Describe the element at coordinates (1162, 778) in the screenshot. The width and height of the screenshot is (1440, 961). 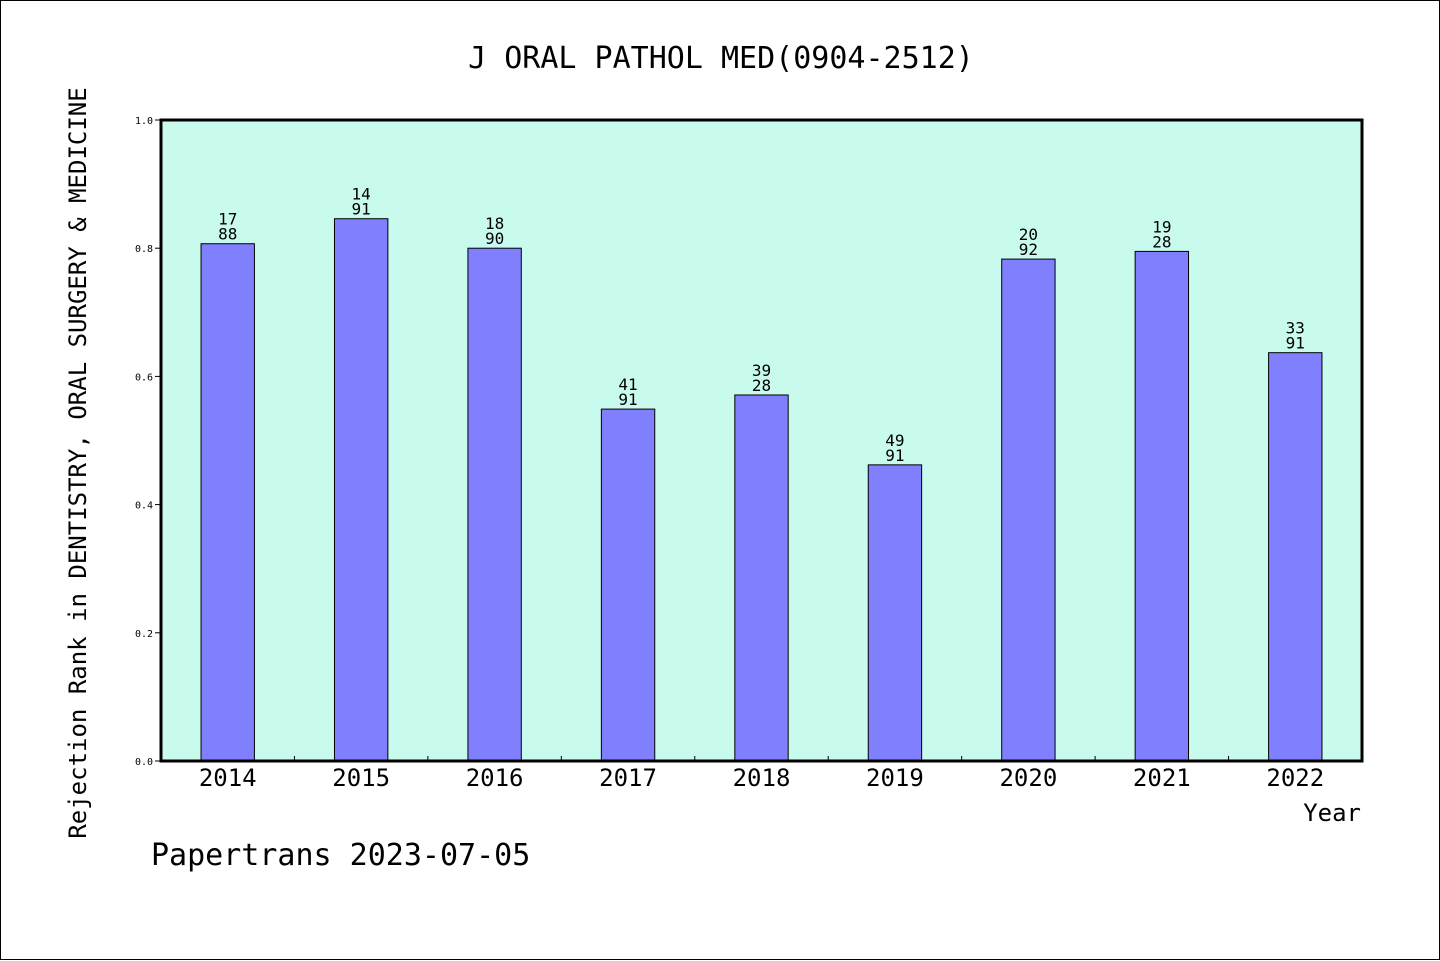
I see `x-tick-label: 2021` at that location.